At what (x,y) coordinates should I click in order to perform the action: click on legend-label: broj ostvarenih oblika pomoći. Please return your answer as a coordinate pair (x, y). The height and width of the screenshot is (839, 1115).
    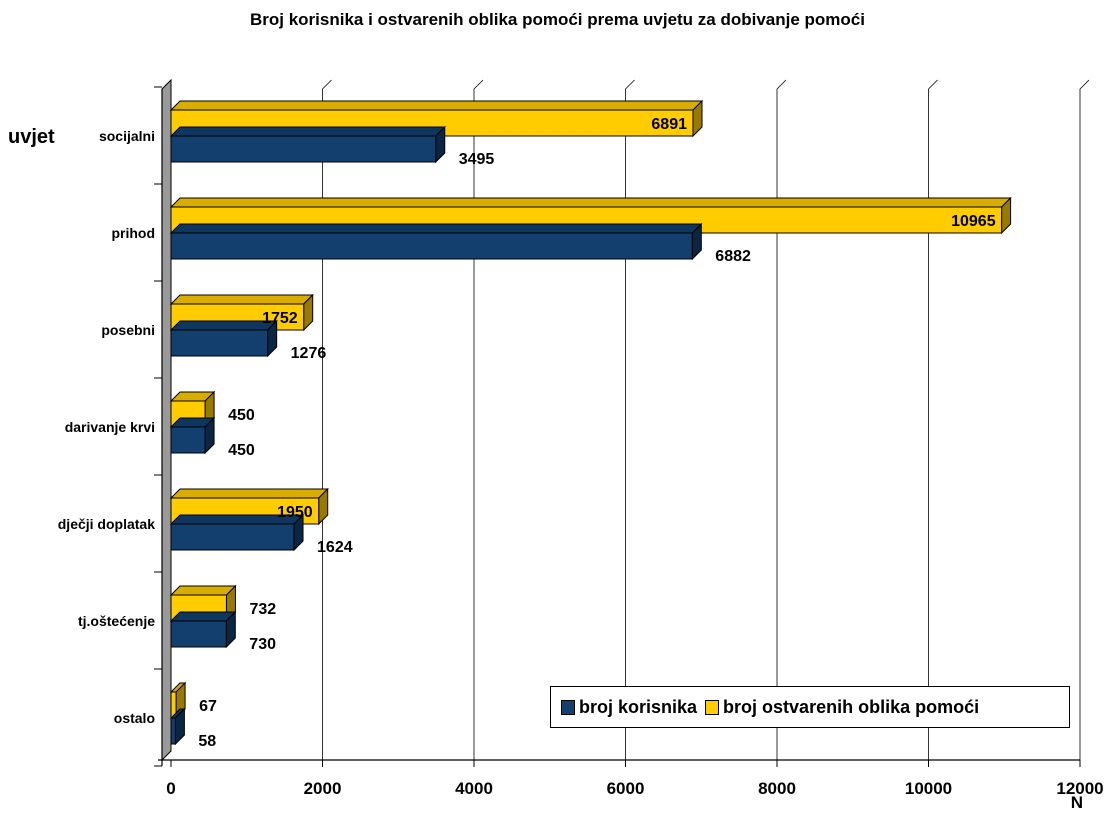
    Looking at the image, I should click on (851, 706).